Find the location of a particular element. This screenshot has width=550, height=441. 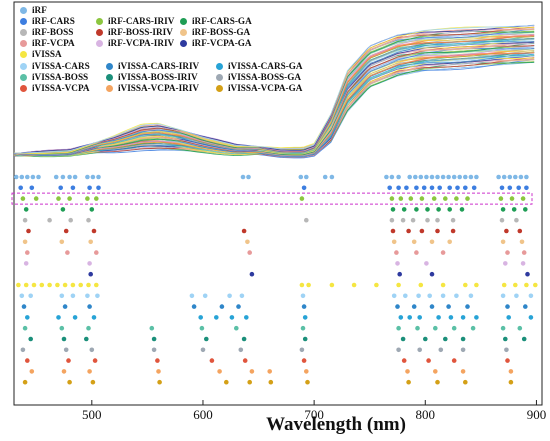

legend-item: iVISSA is located at coordinates (41, 54).